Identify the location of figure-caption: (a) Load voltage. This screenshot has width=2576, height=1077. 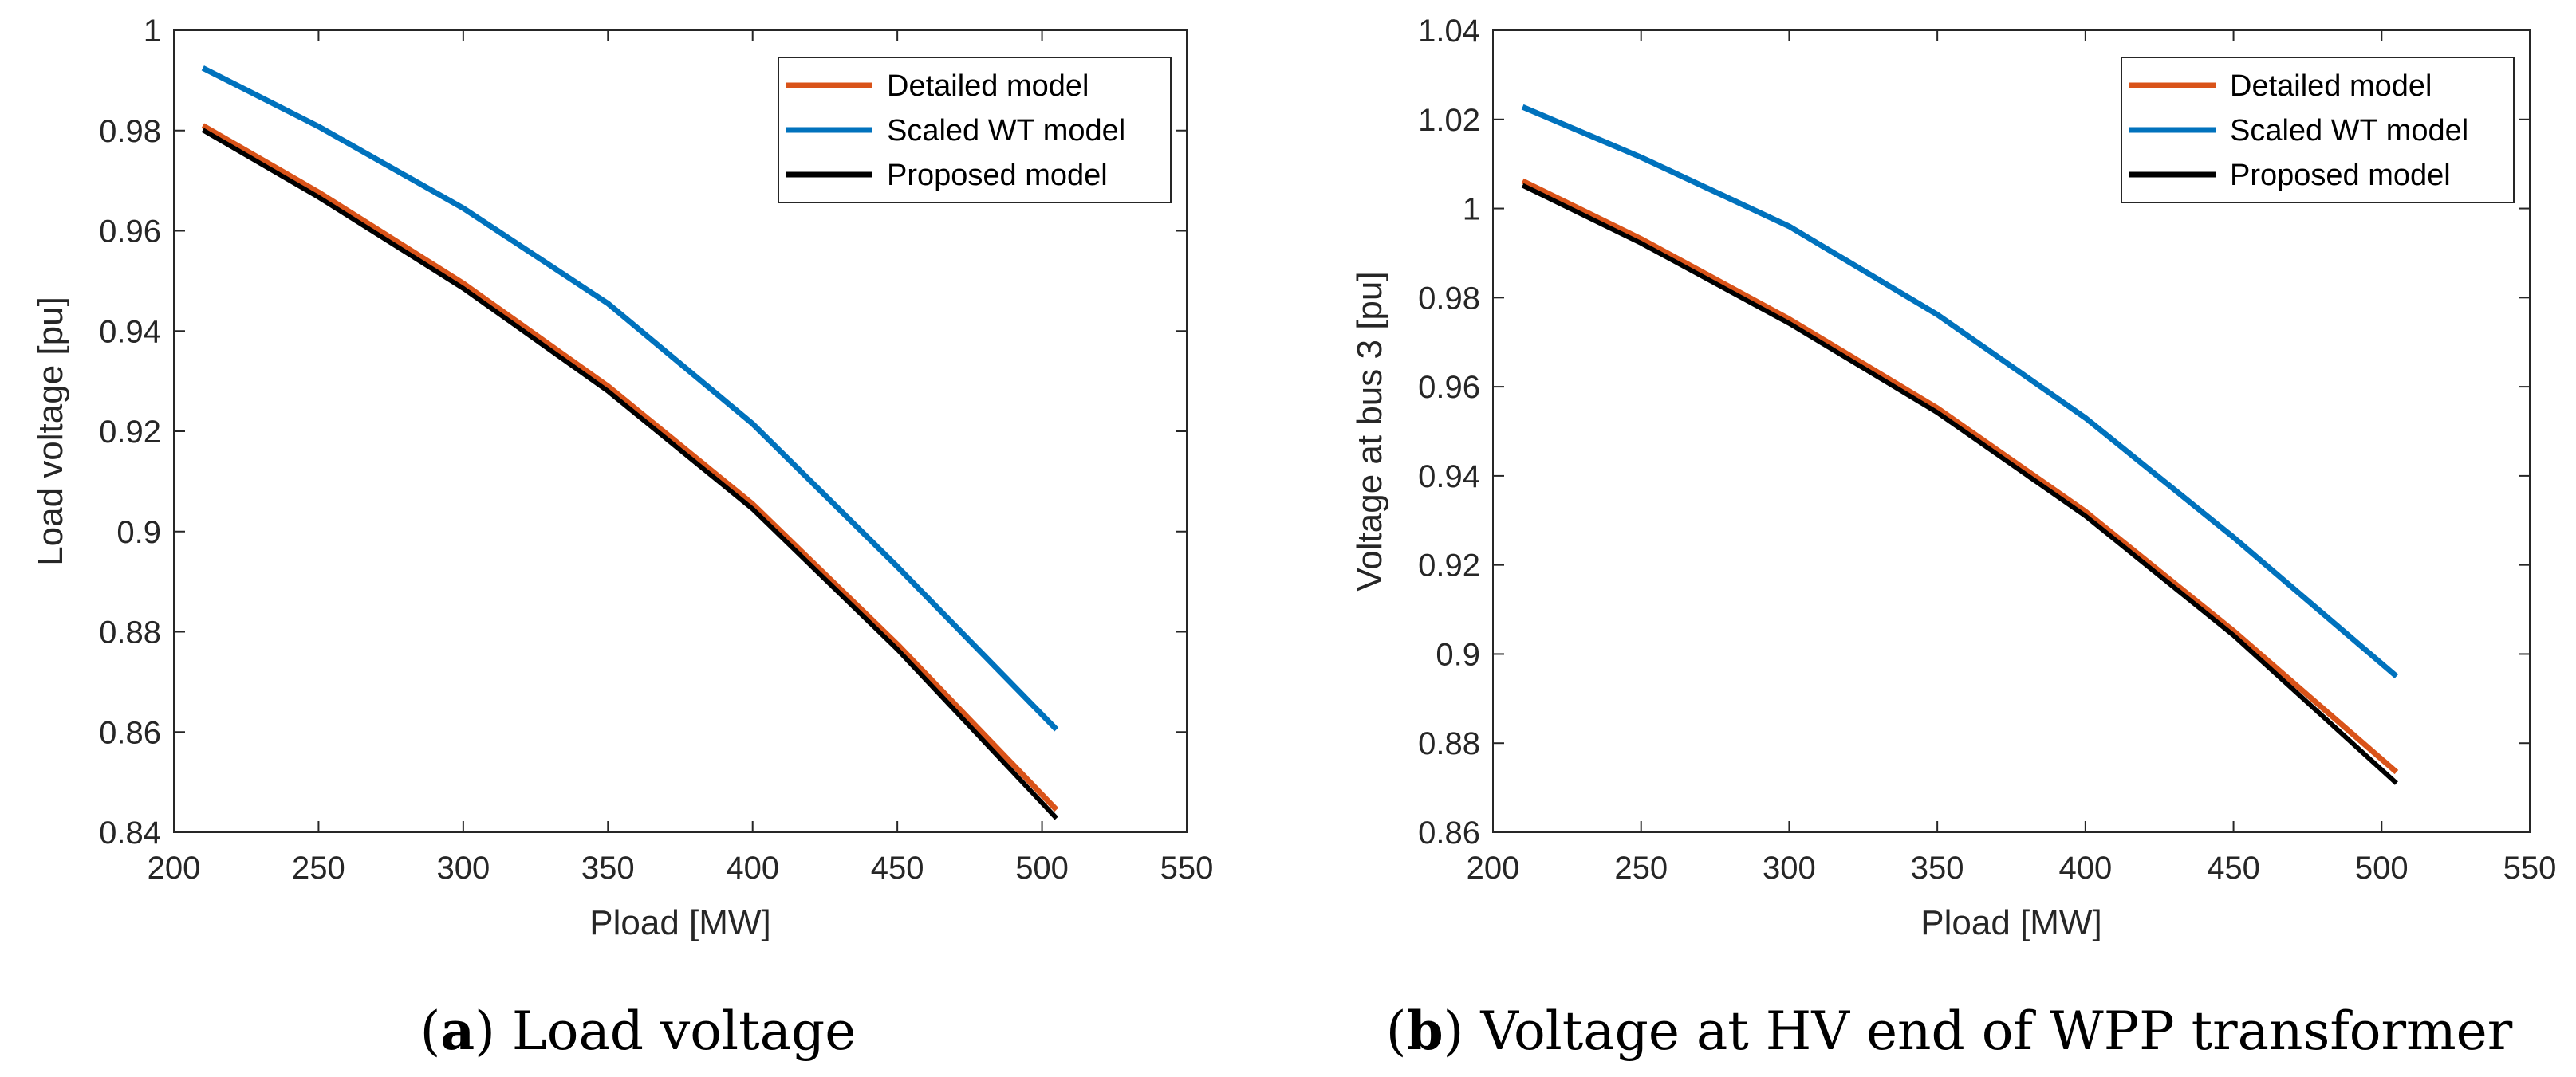
(638, 1031).